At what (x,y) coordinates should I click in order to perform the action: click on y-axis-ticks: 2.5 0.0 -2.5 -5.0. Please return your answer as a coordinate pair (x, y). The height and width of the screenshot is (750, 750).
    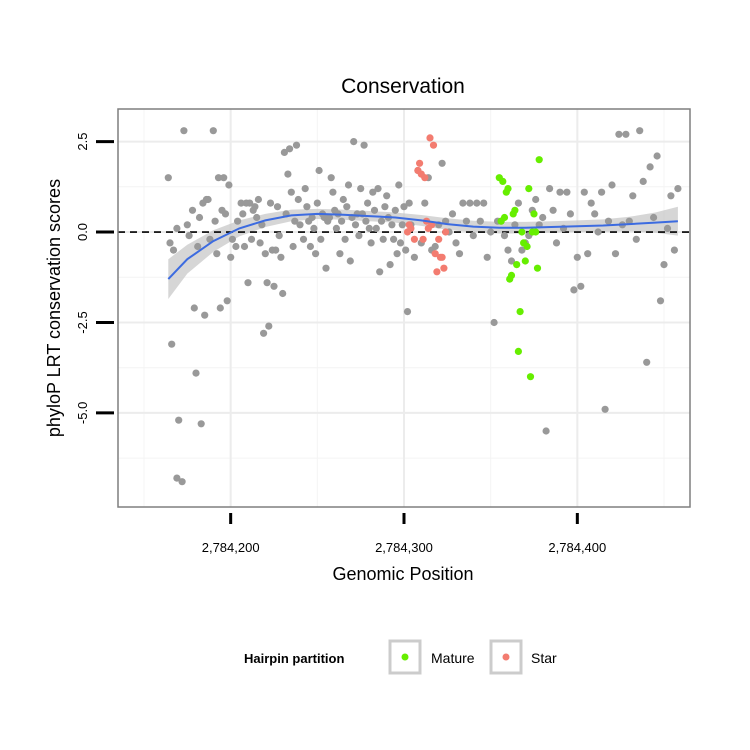
    Looking at the image, I should click on (94, 278).